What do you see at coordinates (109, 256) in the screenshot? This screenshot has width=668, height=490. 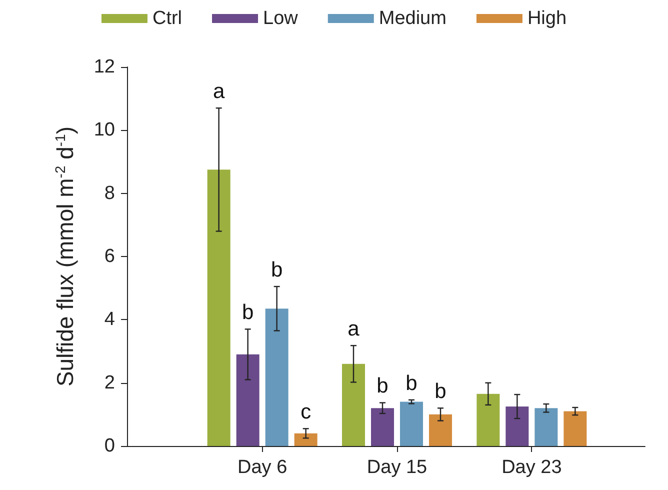 I see `y-tick-label: 6` at bounding box center [109, 256].